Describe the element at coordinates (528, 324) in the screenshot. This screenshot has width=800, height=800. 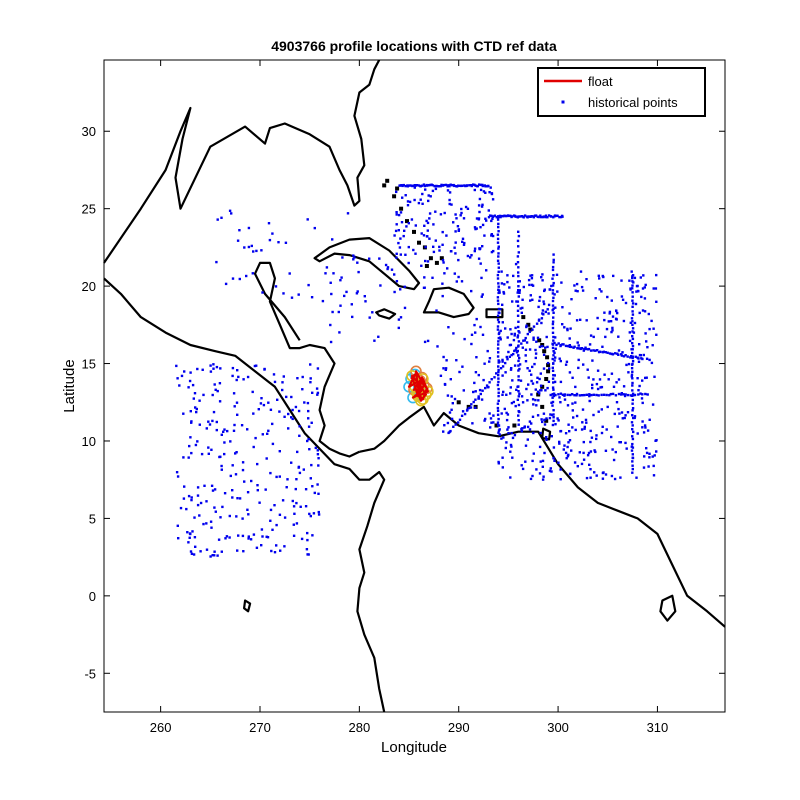
I see `island-lesser-antilles` at that location.